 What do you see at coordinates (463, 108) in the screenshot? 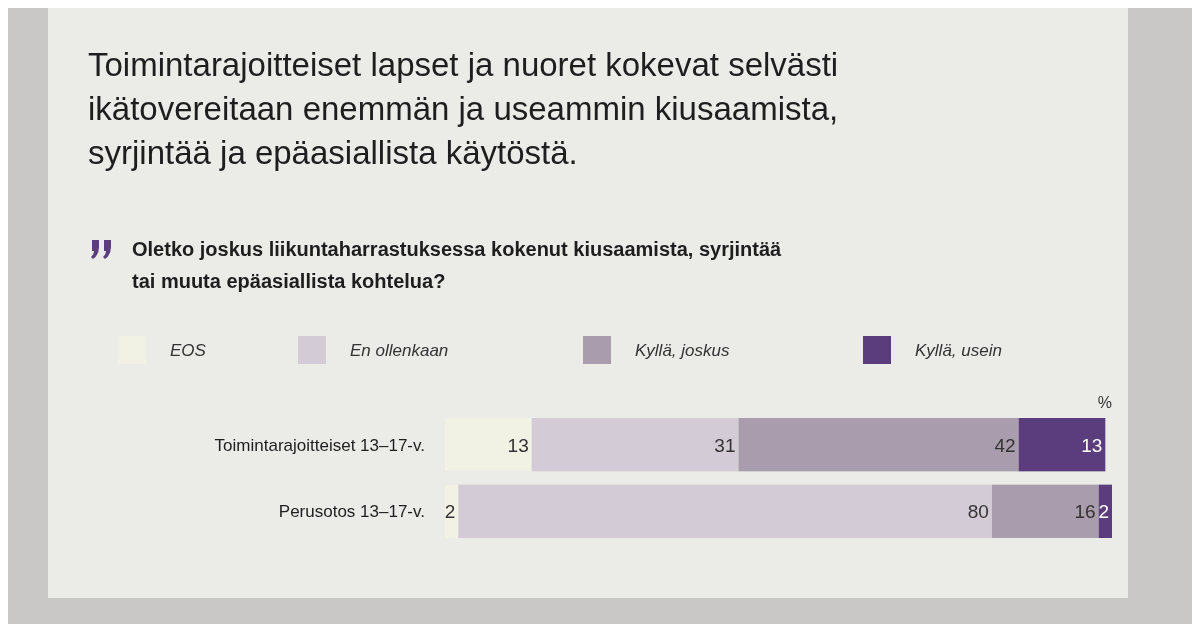
I see `chart-title: Toimintarajoitteiset lapset ja nuoret kokevat selvästi ikätovereitaan enemmän ja useammin kiusaamista, syrjintää ja epäasiallista käytöstä.` at bounding box center [463, 108].